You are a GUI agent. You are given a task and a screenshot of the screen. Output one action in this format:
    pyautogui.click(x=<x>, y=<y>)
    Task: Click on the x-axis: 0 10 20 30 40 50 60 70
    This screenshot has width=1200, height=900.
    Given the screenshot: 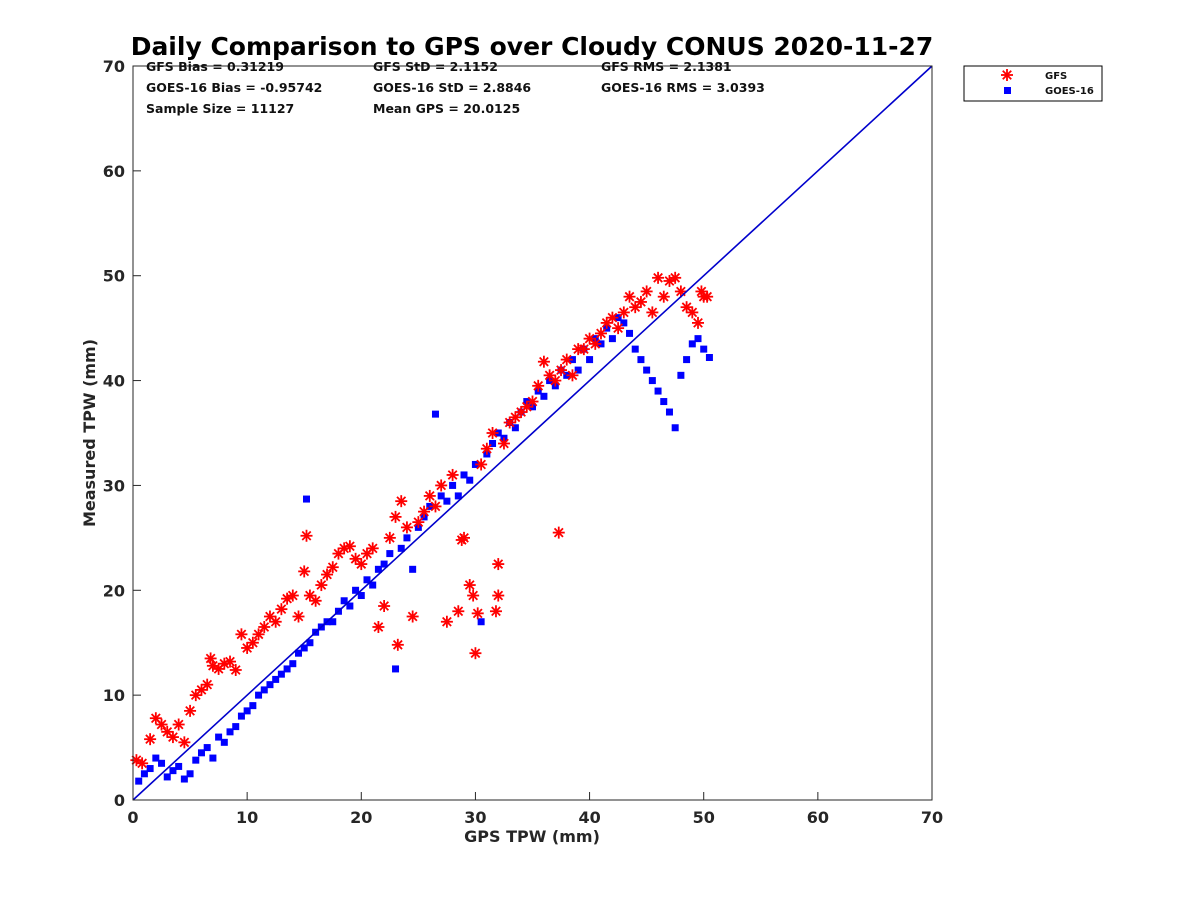 What is the action you would take?
    pyautogui.click(x=535, y=809)
    